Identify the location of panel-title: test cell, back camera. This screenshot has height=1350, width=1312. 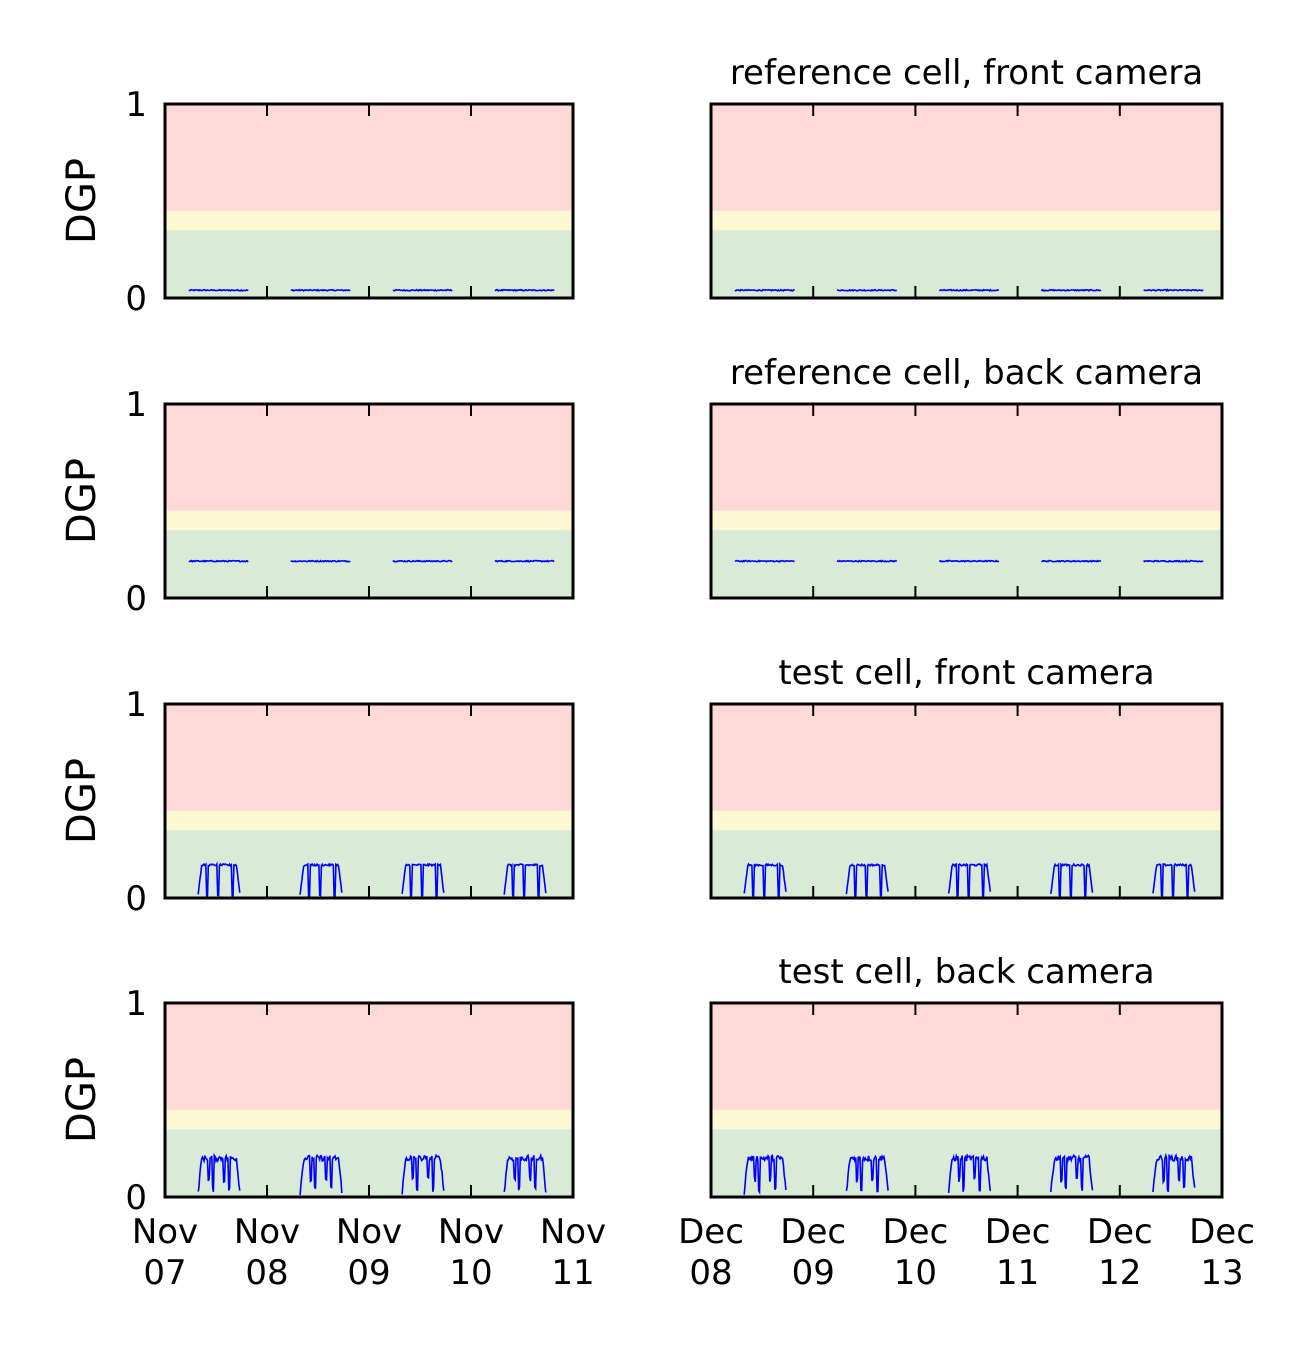
(966, 972).